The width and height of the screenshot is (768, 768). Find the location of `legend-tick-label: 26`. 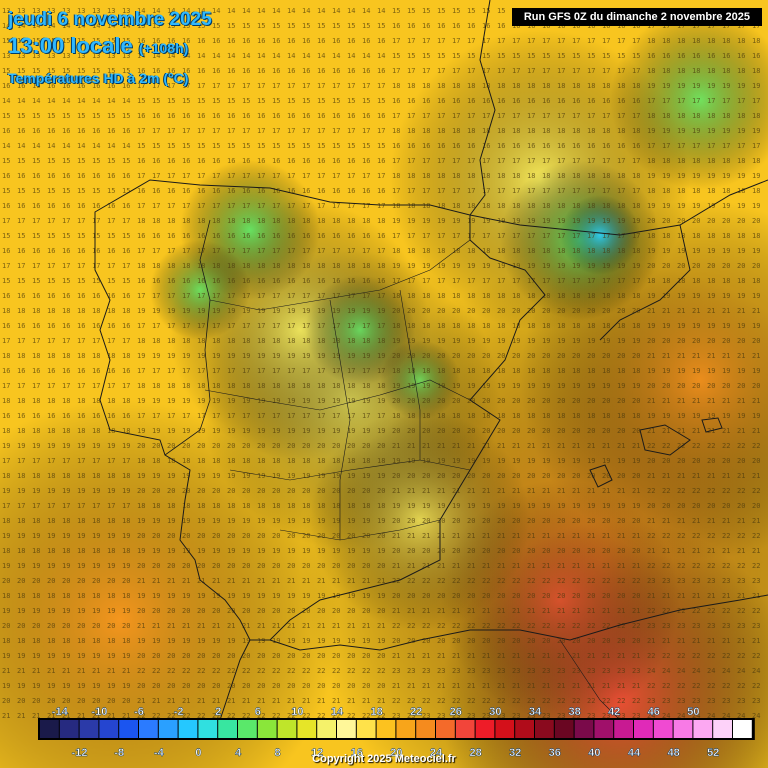

legend-tick-label: 26 is located at coordinates (456, 712).